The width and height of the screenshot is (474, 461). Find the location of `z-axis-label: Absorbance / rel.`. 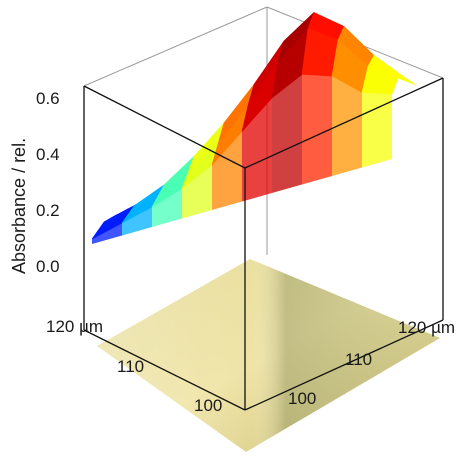

z-axis-label: Absorbance / rel. is located at coordinates (19, 206).